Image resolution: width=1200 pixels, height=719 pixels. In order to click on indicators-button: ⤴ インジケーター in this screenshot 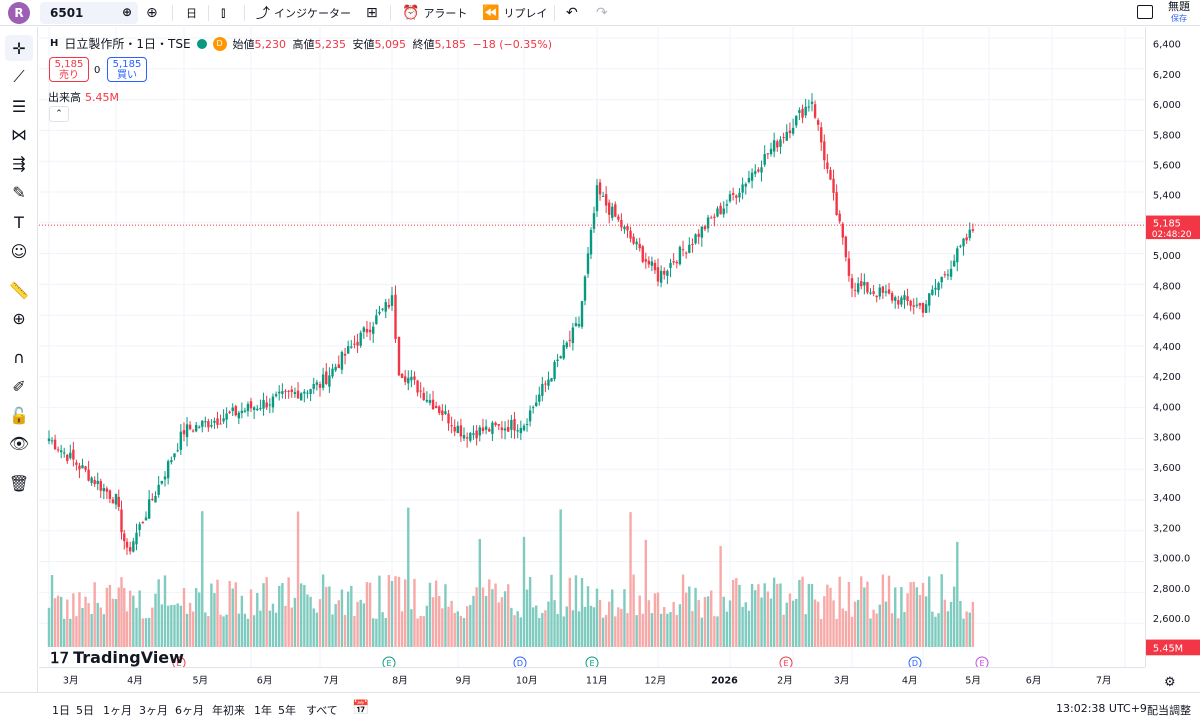, I will do `click(303, 13)`.